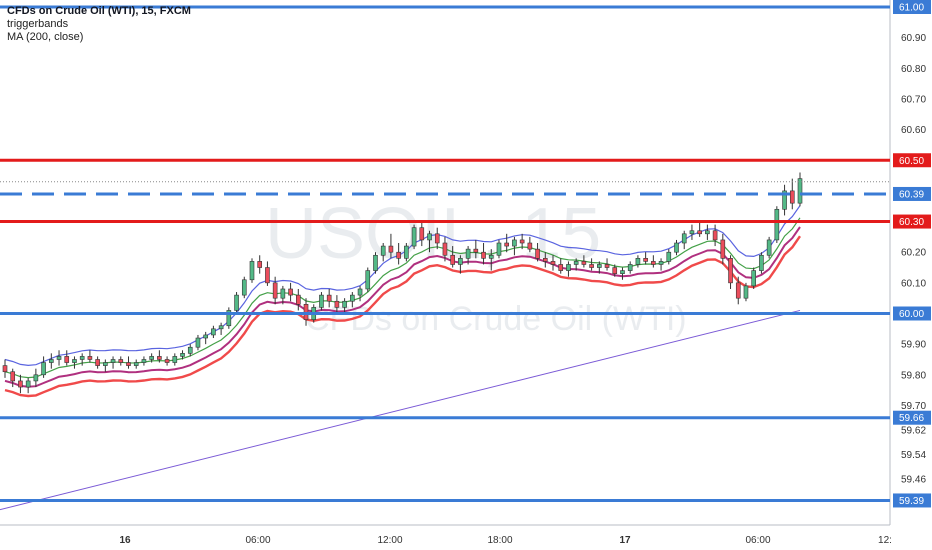  Describe the element at coordinates (913, 283) in the screenshot. I see `y-tick-label: 60.10` at that location.